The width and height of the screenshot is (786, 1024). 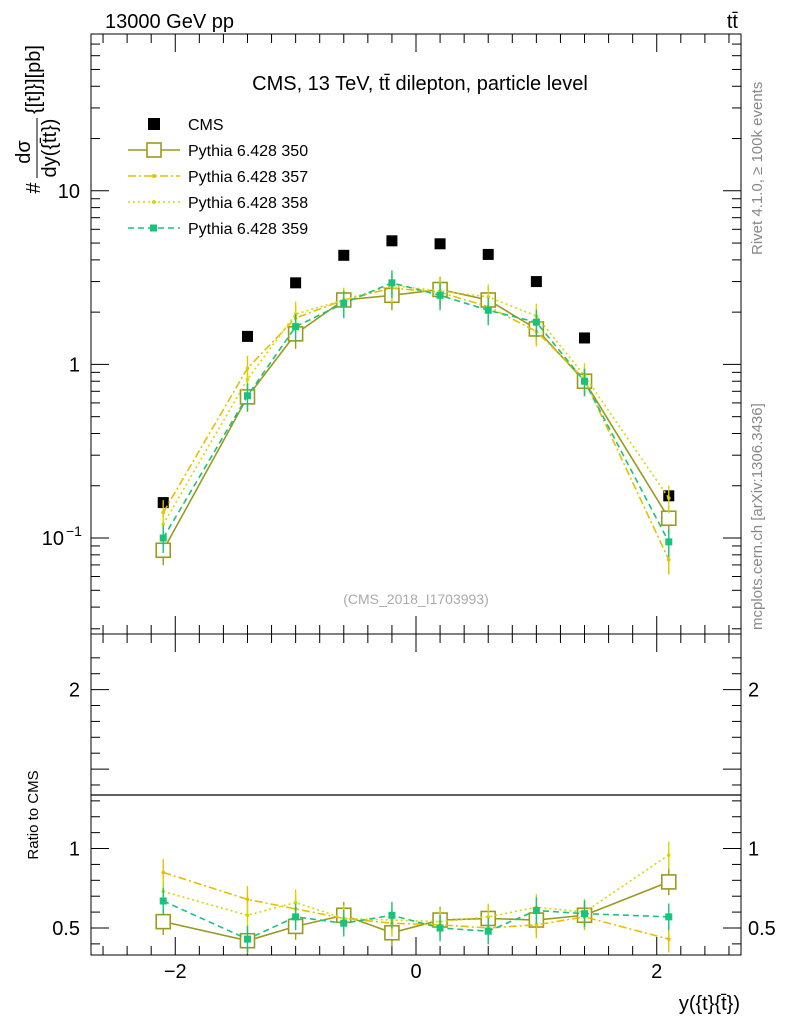 What do you see at coordinates (50, 148) in the screenshot?
I see `ylabel-denominator: dy({t̄t})` at bounding box center [50, 148].